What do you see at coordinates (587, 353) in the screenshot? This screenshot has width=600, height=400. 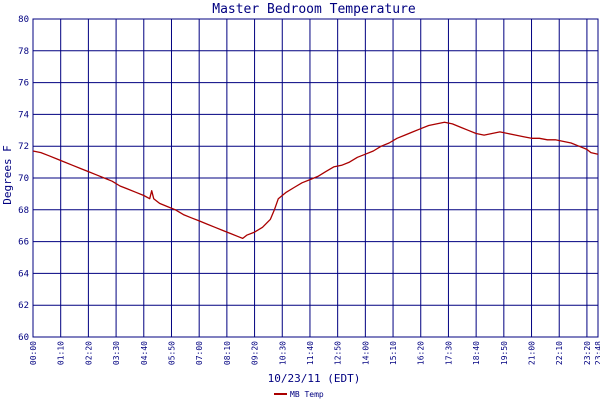 I see `x-tick-label: 23:20` at bounding box center [587, 353].